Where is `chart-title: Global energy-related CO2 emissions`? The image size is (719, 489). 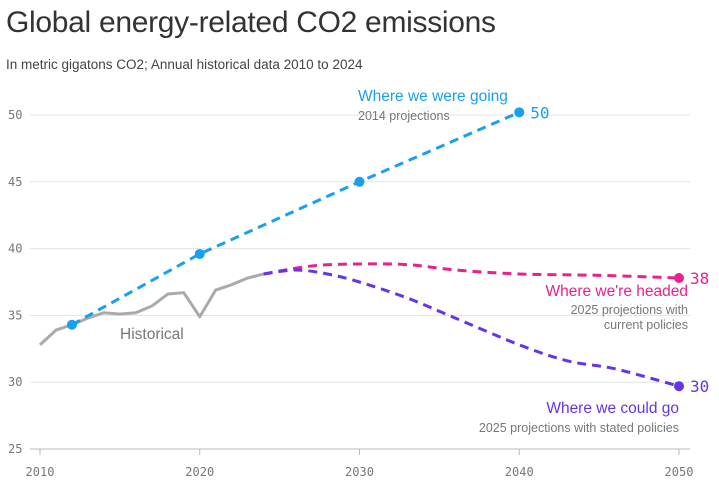 chart-title: Global energy-related CO2 emissions is located at coordinates (251, 22).